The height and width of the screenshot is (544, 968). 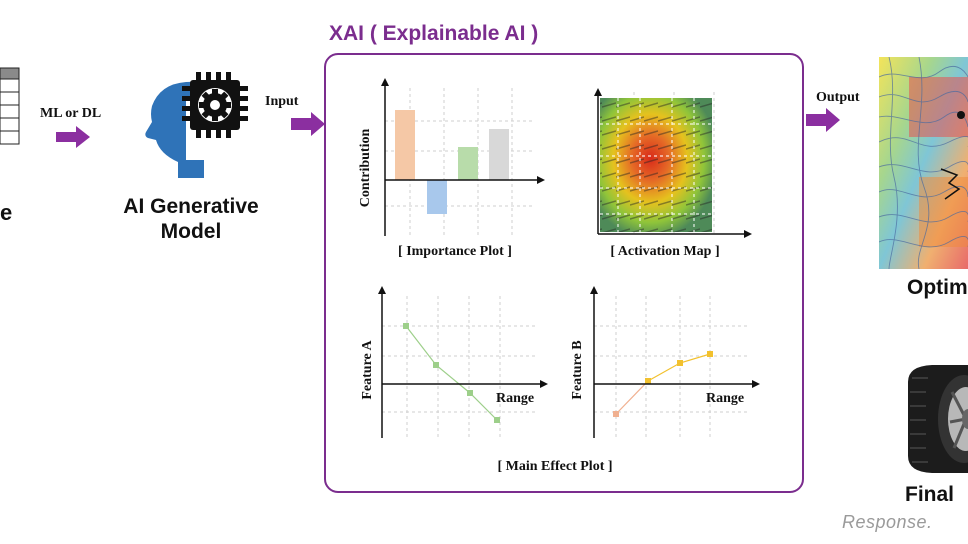 What do you see at coordinates (930, 494) in the screenshot?
I see `final-label-partial: Final` at bounding box center [930, 494].